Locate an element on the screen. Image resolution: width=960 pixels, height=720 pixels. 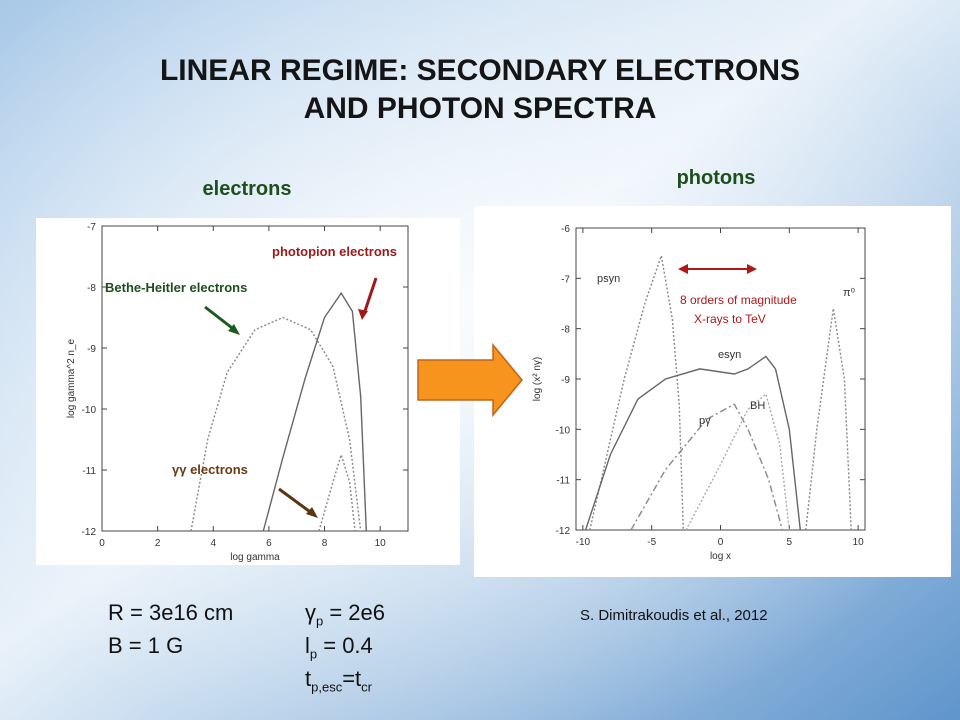
parameter-part: R = 3e16 cm is located at coordinates (171, 612).